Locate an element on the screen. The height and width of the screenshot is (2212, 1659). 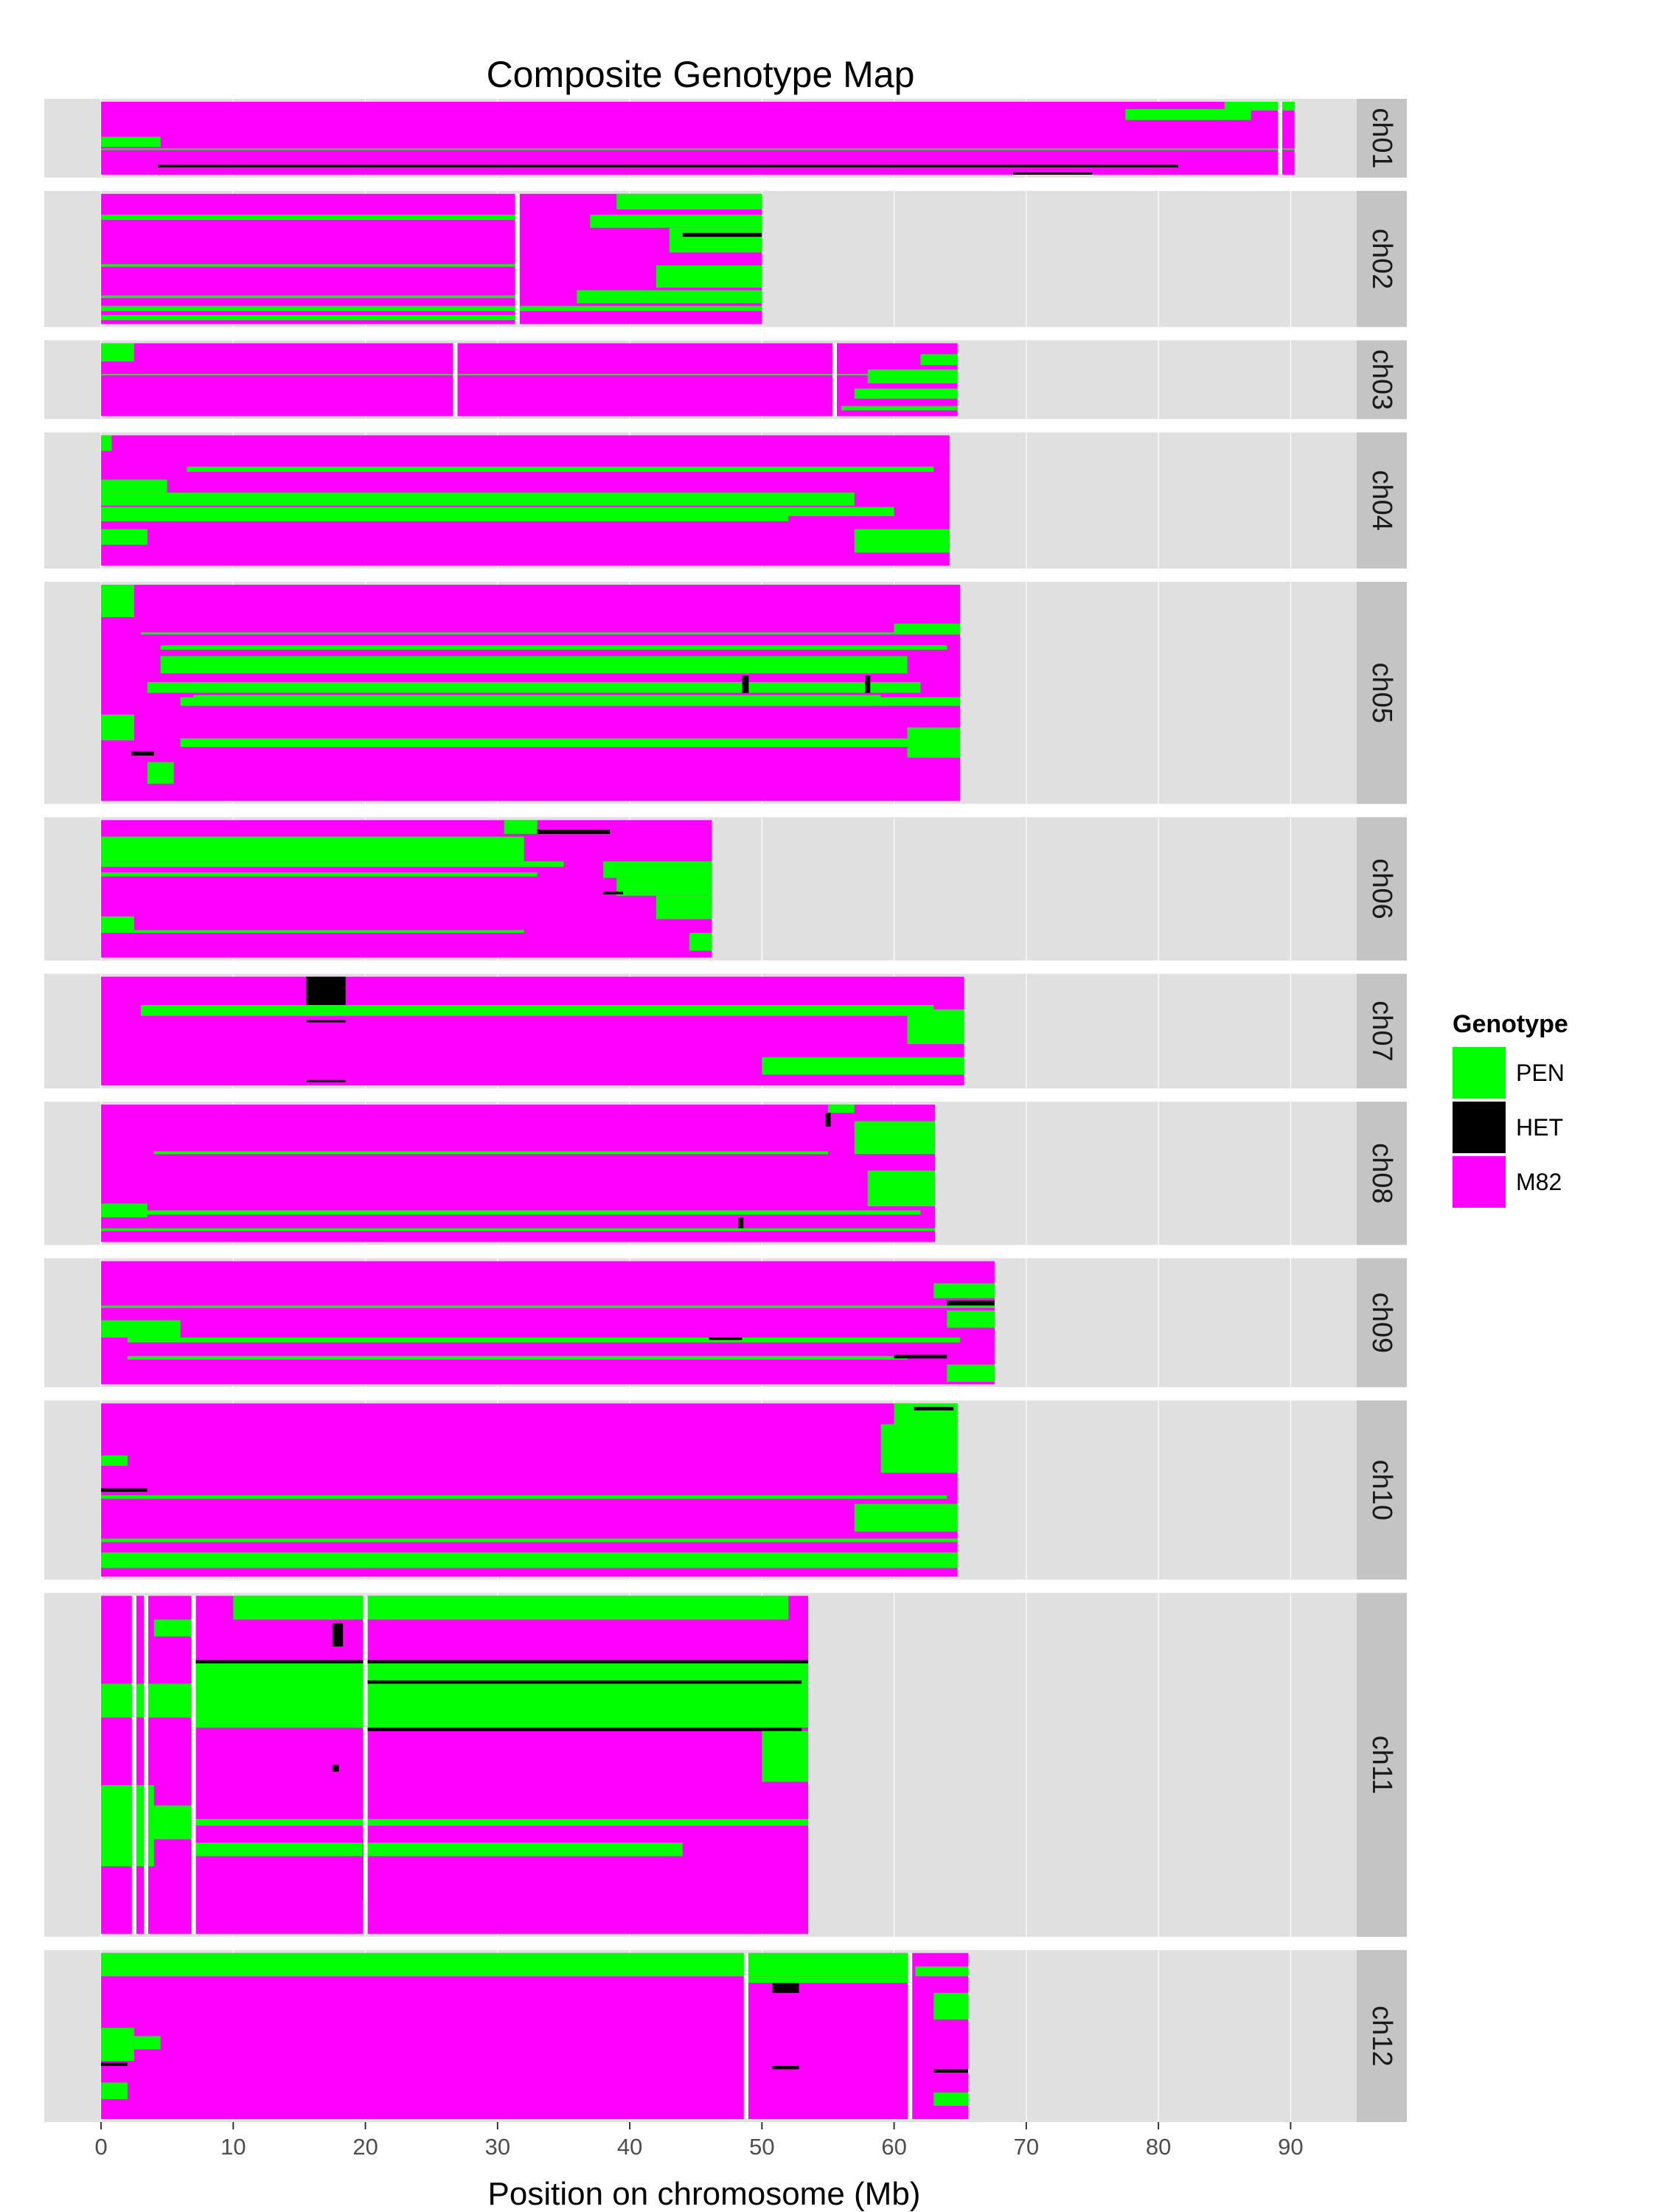
strip-label-ch11: ch11 is located at coordinates (1381, 1765).